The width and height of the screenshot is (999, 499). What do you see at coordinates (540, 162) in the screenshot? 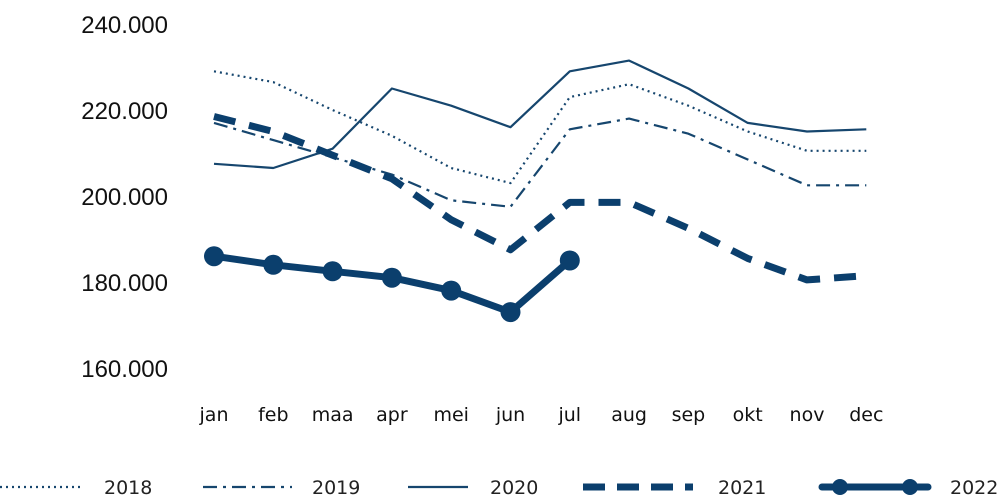
I see `series-line-2019` at bounding box center [540, 162].